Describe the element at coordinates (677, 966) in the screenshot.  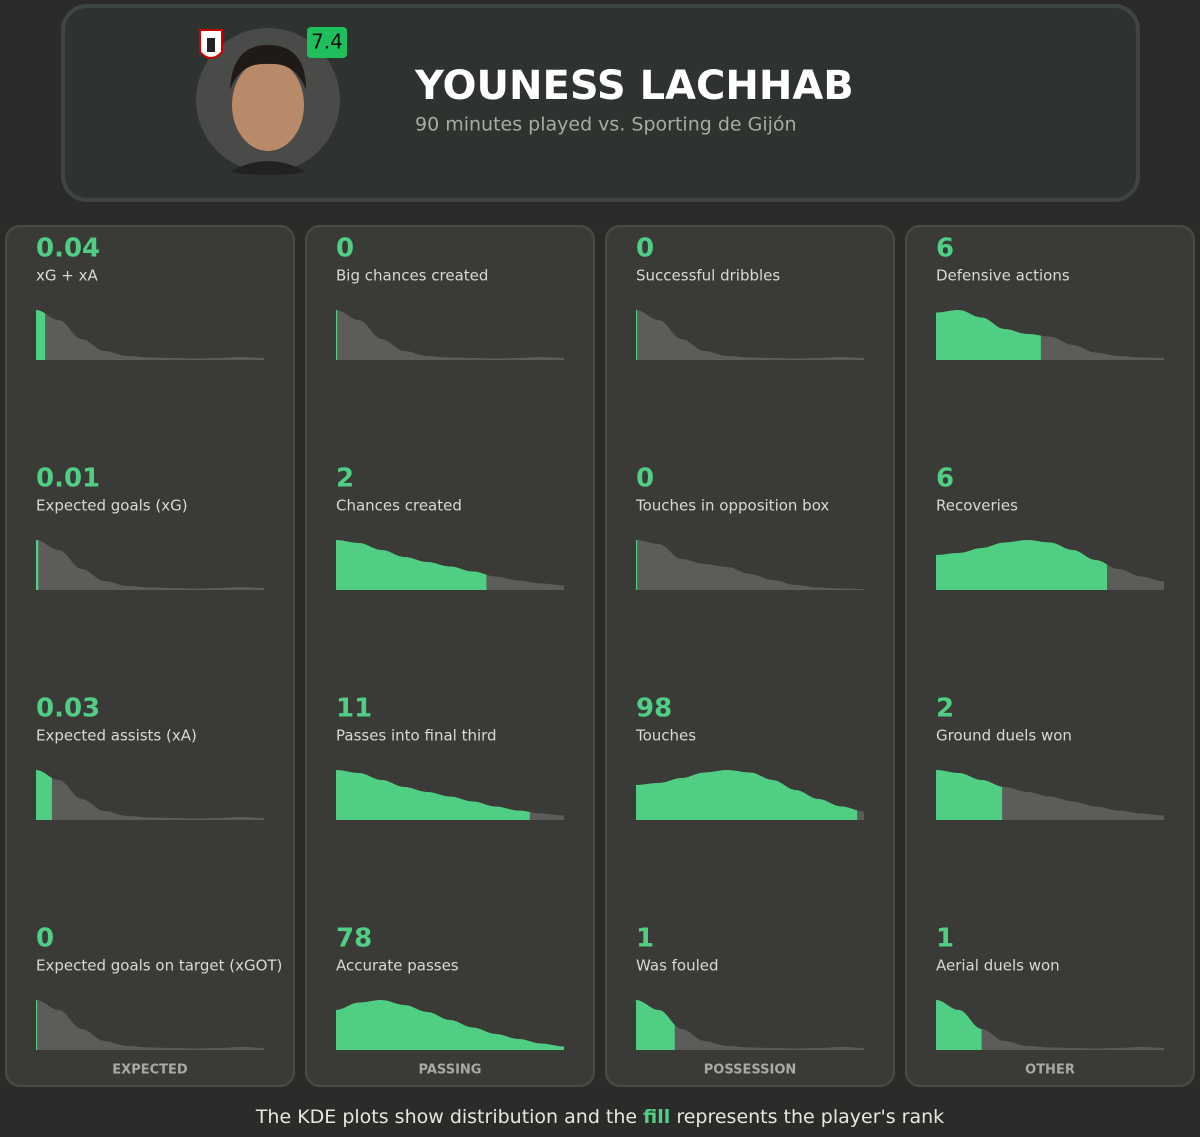
I see `stat-label: Was fouled` at that location.